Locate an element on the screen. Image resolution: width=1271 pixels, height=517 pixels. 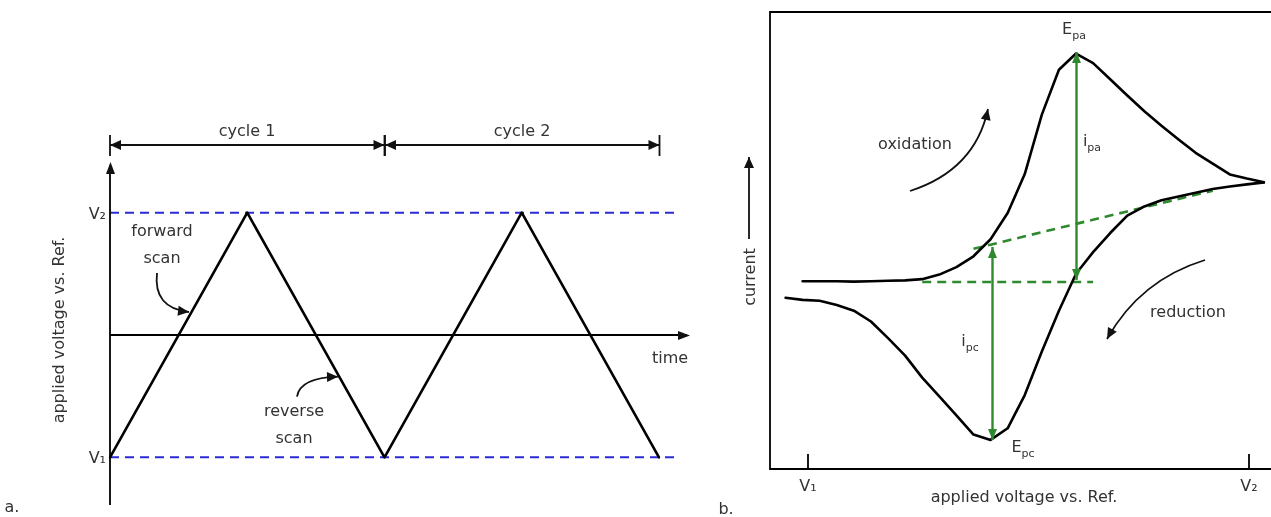
text: a. is located at coordinates (12, 506).